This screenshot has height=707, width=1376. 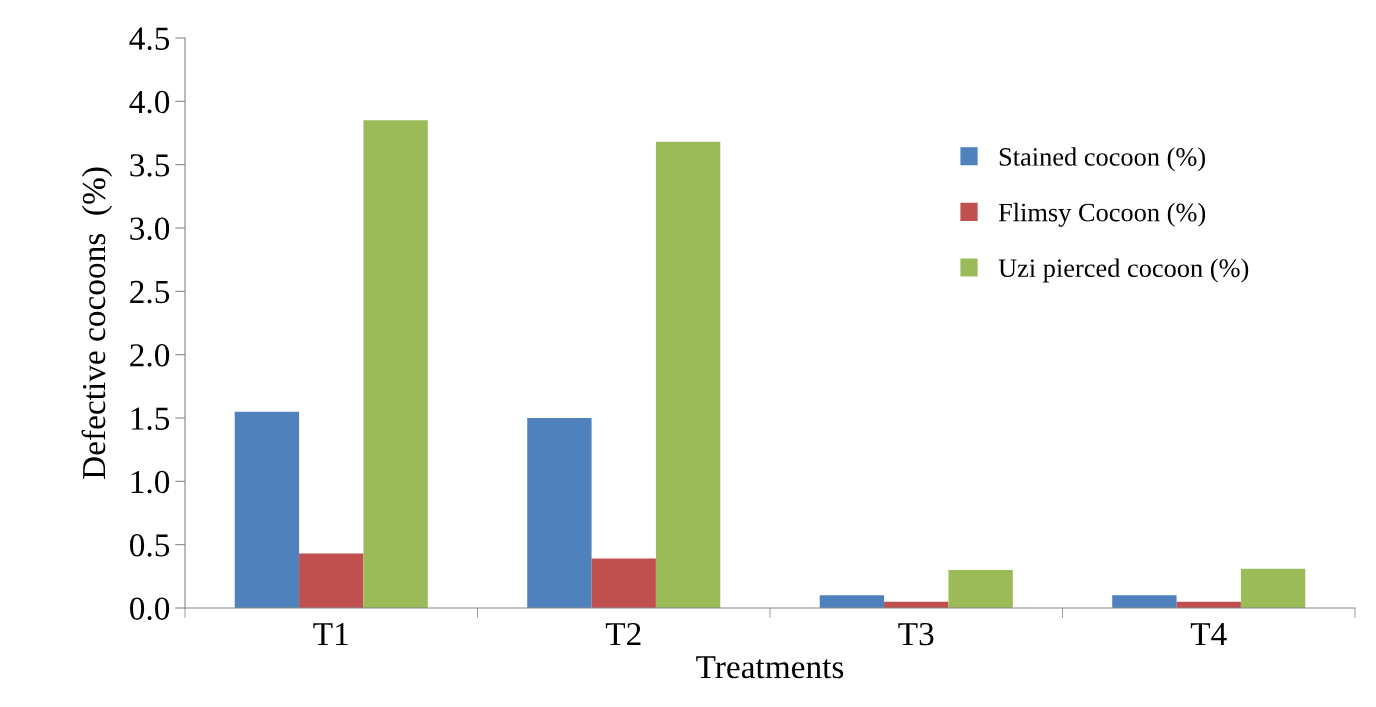 I want to click on y-tick-label: 4.0, so click(x=149, y=102).